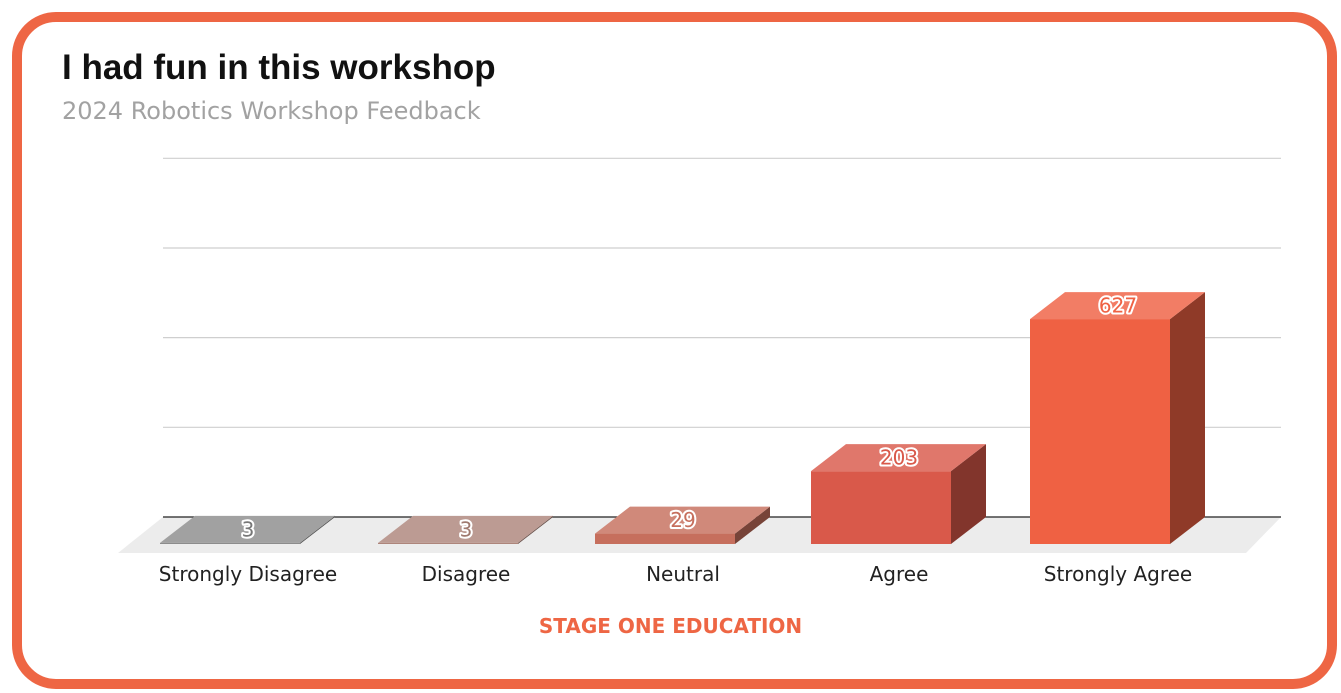 The height and width of the screenshot is (693, 1341). I want to click on x-tick-label: Agree, so click(899, 574).